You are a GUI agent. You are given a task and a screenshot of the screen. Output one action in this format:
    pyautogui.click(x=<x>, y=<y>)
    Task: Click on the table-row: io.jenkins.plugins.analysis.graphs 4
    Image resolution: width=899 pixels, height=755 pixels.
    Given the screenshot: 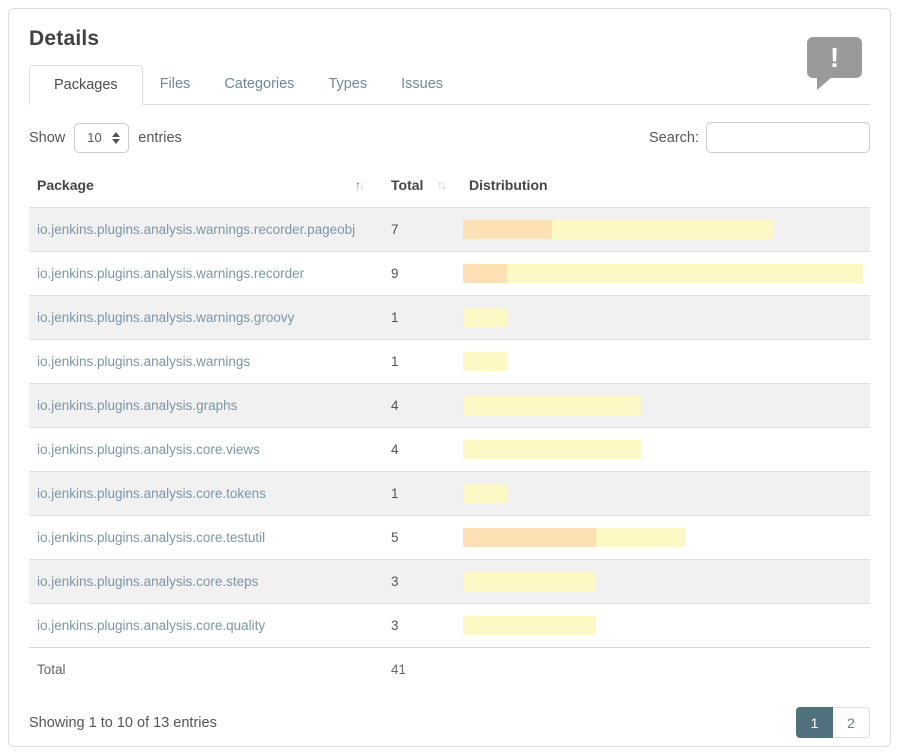 What is the action you would take?
    pyautogui.click(x=449, y=405)
    